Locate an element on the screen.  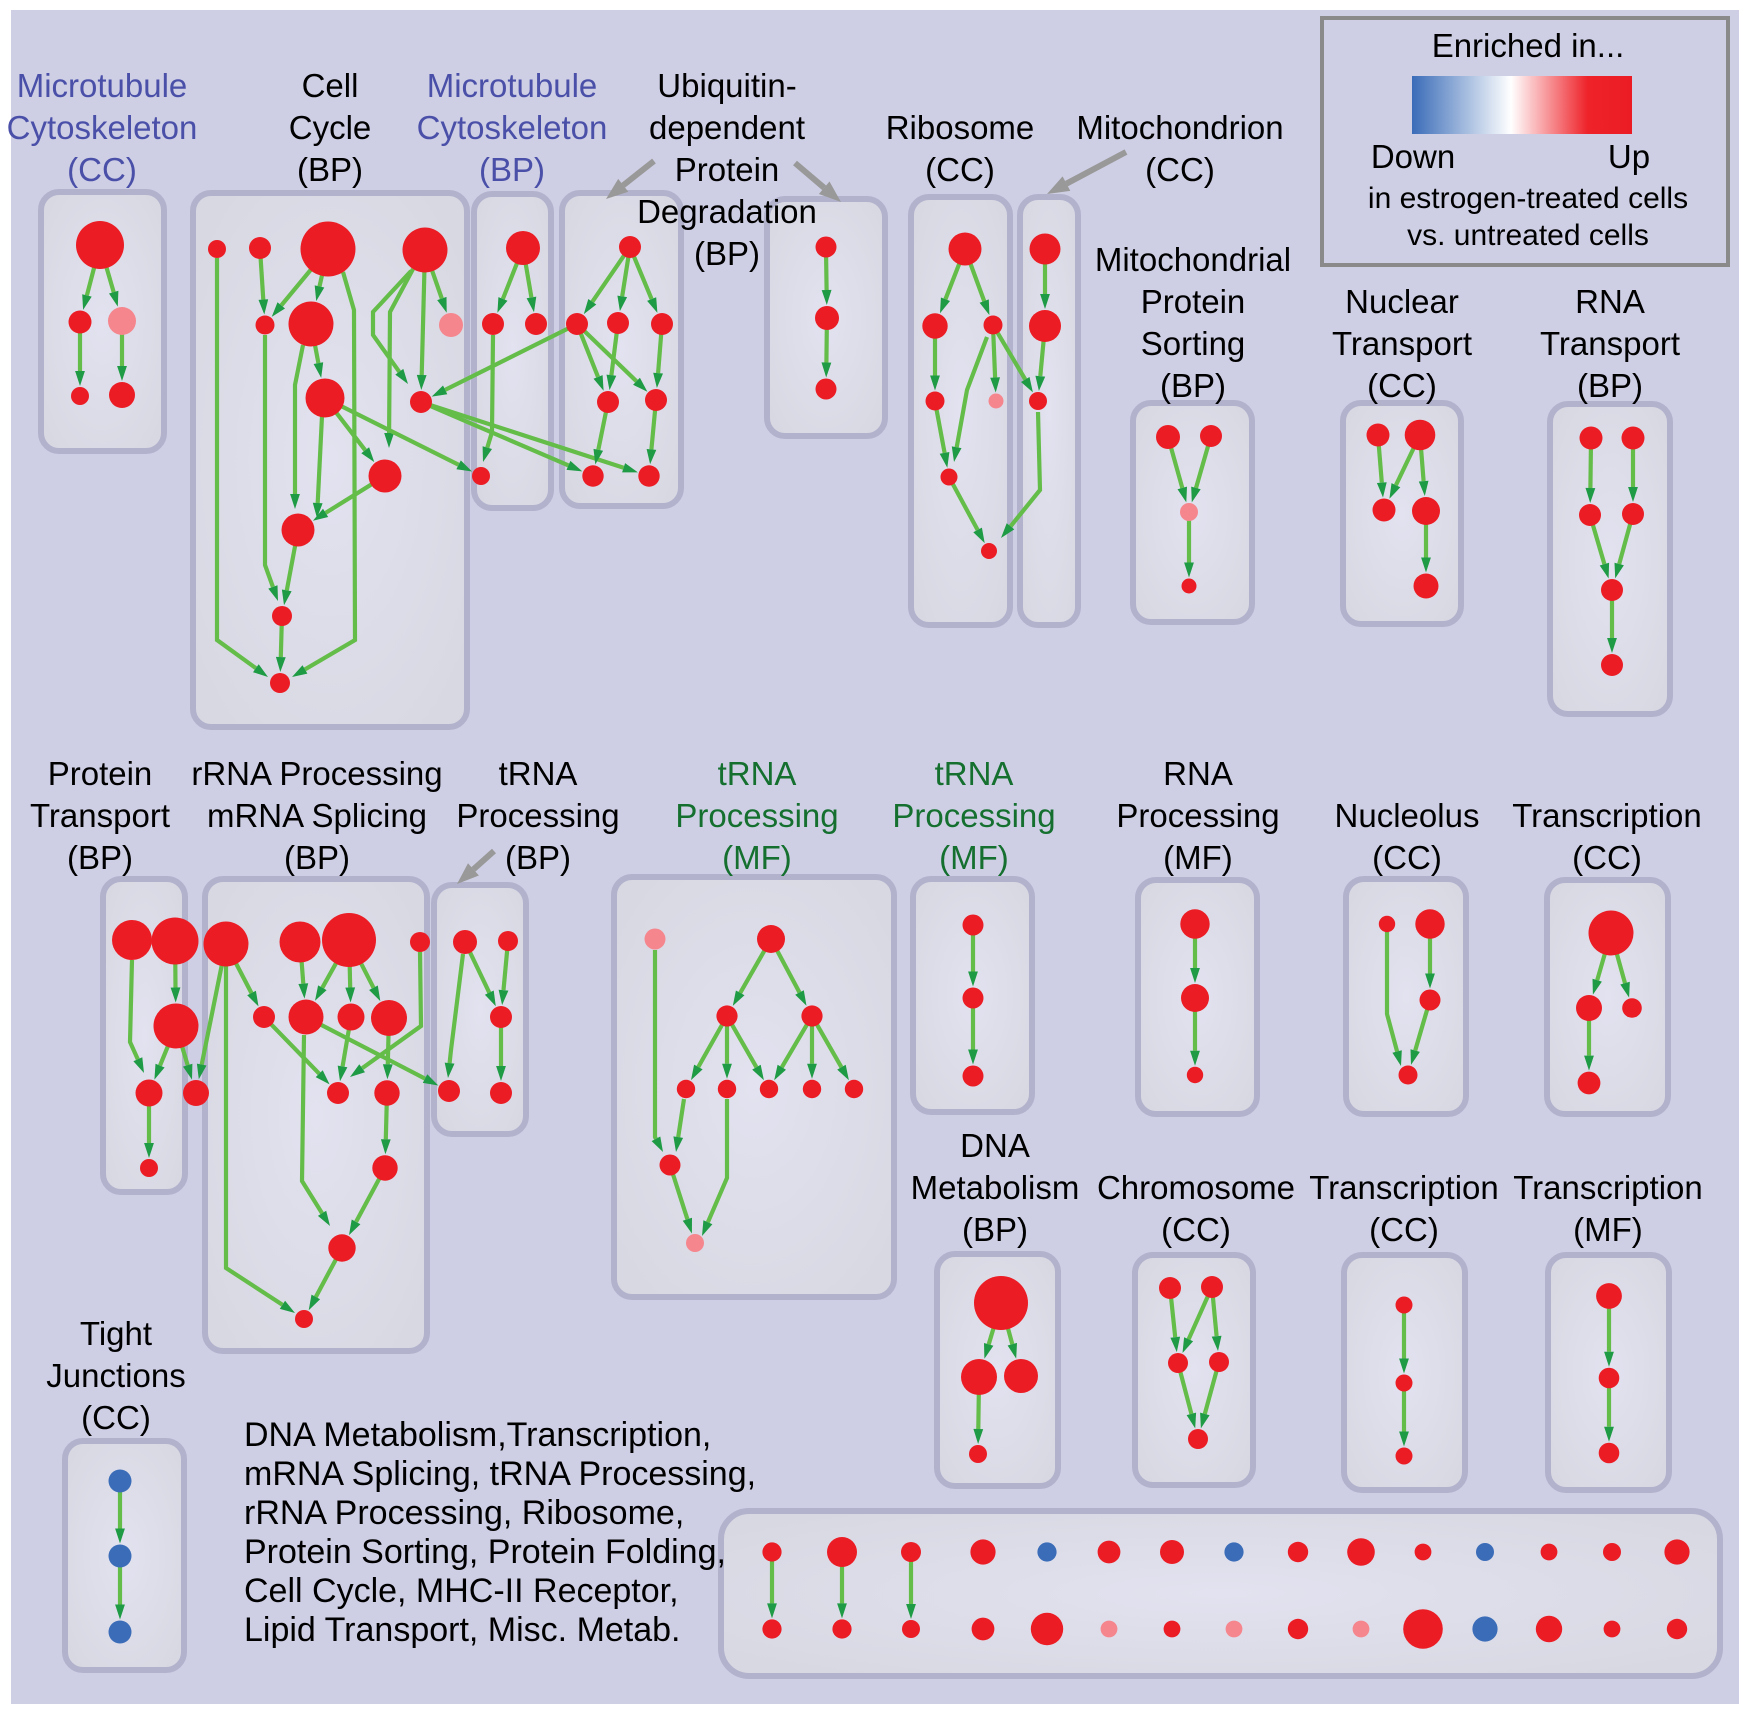
svg-text: Tight is located at coordinates (116, 1333).